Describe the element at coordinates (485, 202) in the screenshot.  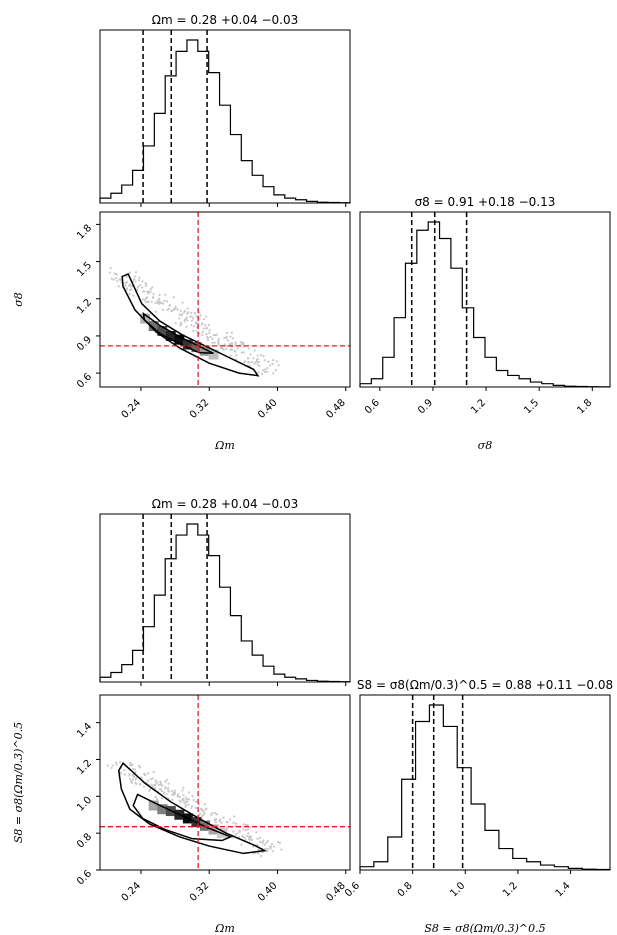
I see `corner-0-hist-y-title: σ8 = 0.91 +0.18 −0.13` at that location.